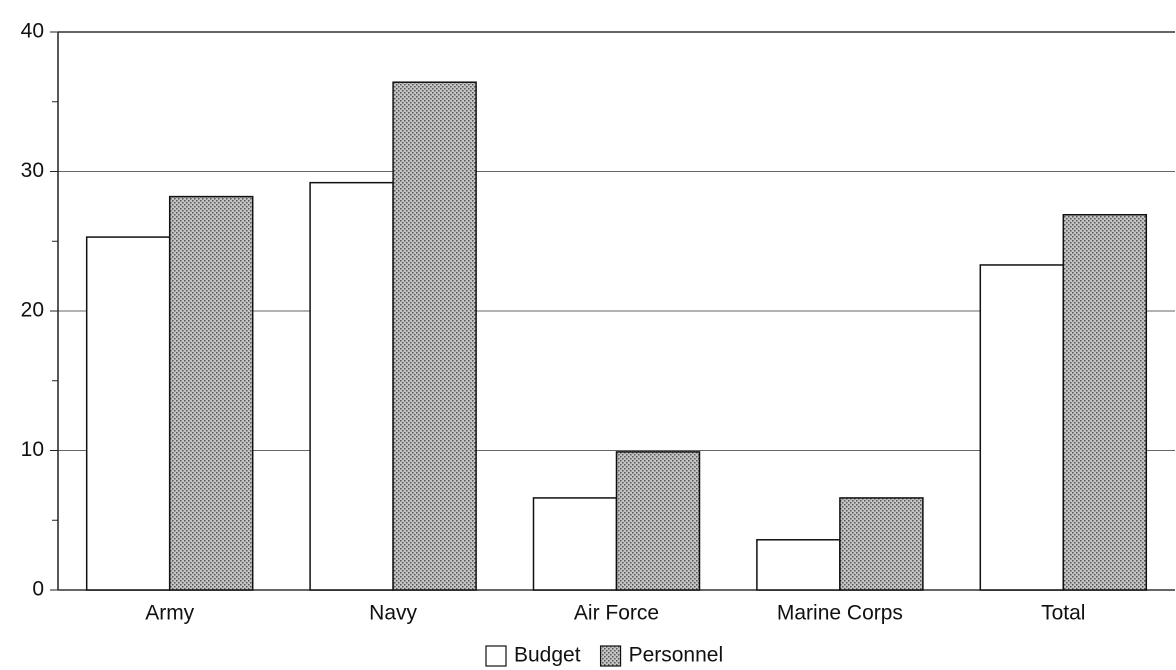  Describe the element at coordinates (32, 31) in the screenshot. I see `y-tick-label: 40` at that location.